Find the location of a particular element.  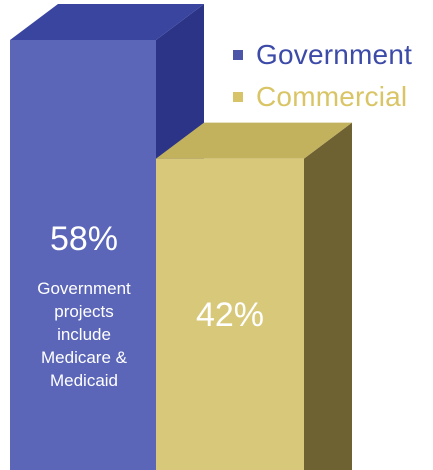

legend-label-government: Government is located at coordinates (334, 54).